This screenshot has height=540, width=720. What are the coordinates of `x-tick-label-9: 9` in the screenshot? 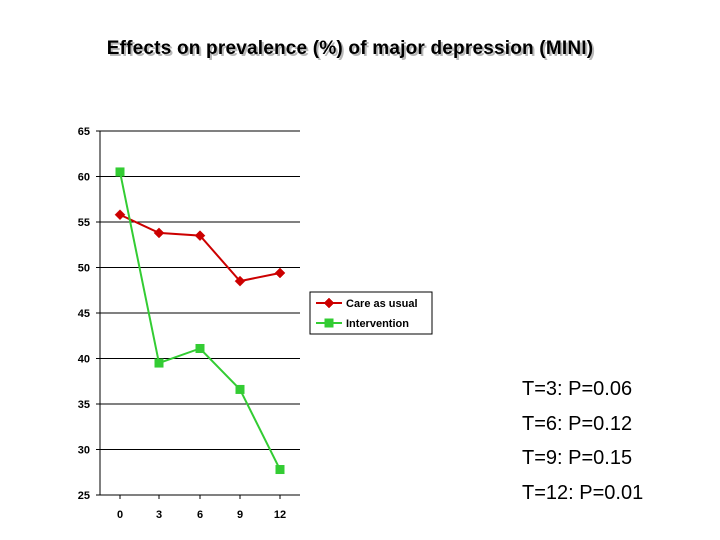 It's located at (240, 515).